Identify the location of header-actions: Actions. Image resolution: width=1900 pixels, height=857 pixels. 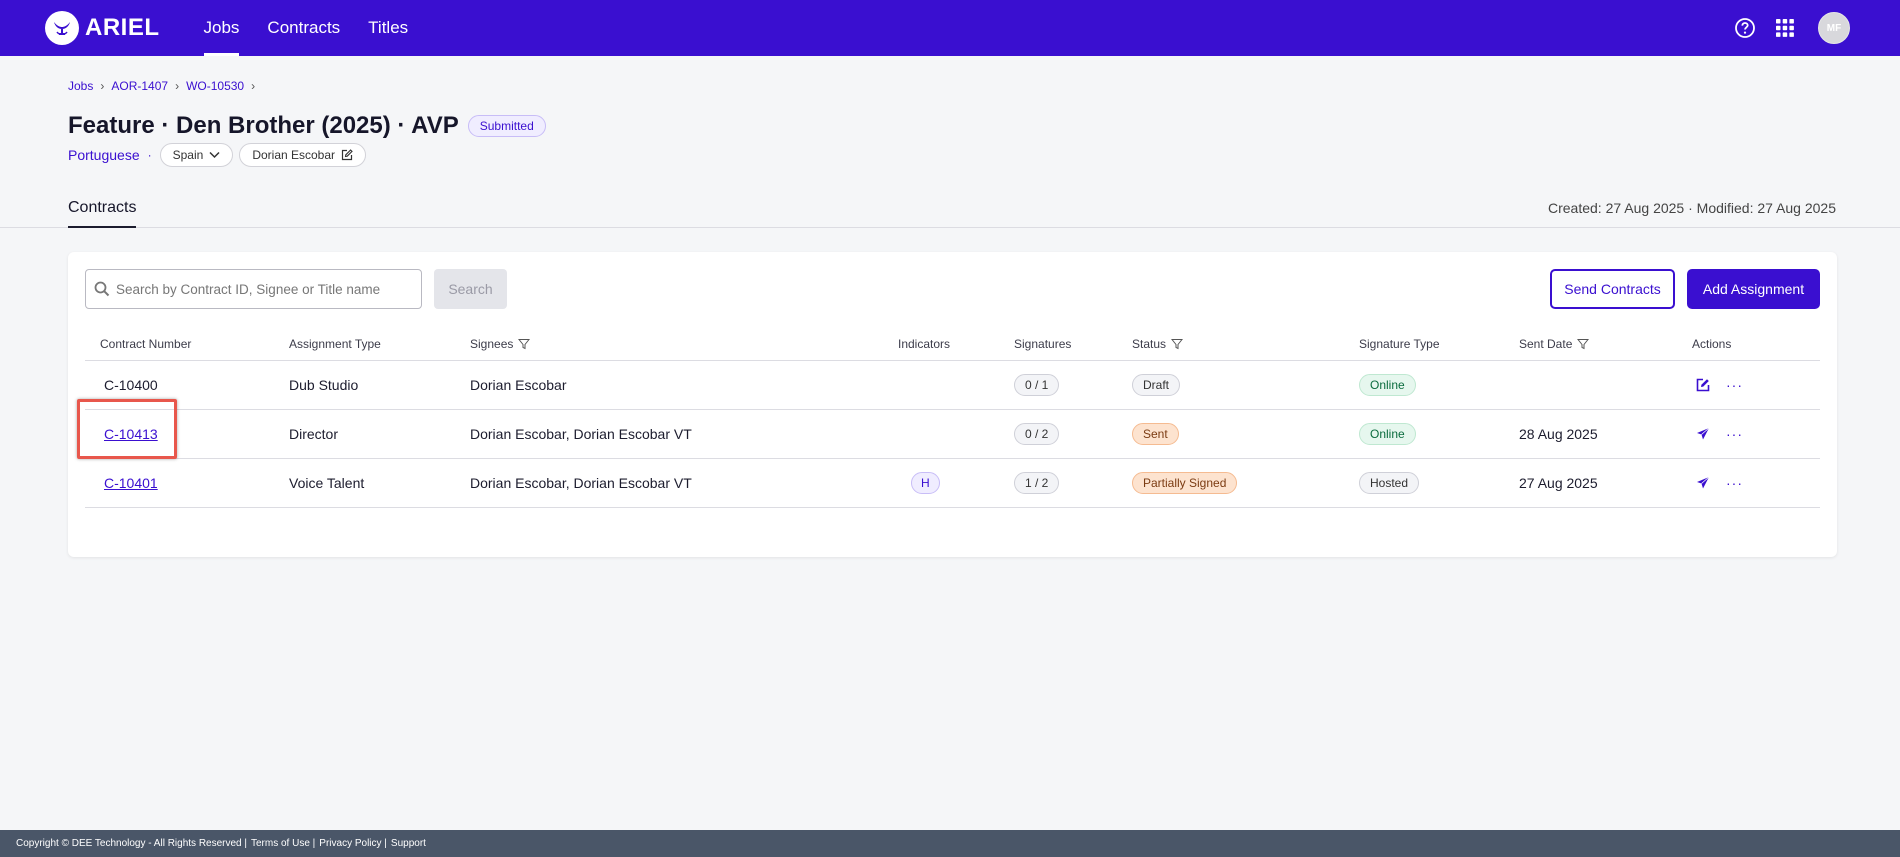
(1712, 344).